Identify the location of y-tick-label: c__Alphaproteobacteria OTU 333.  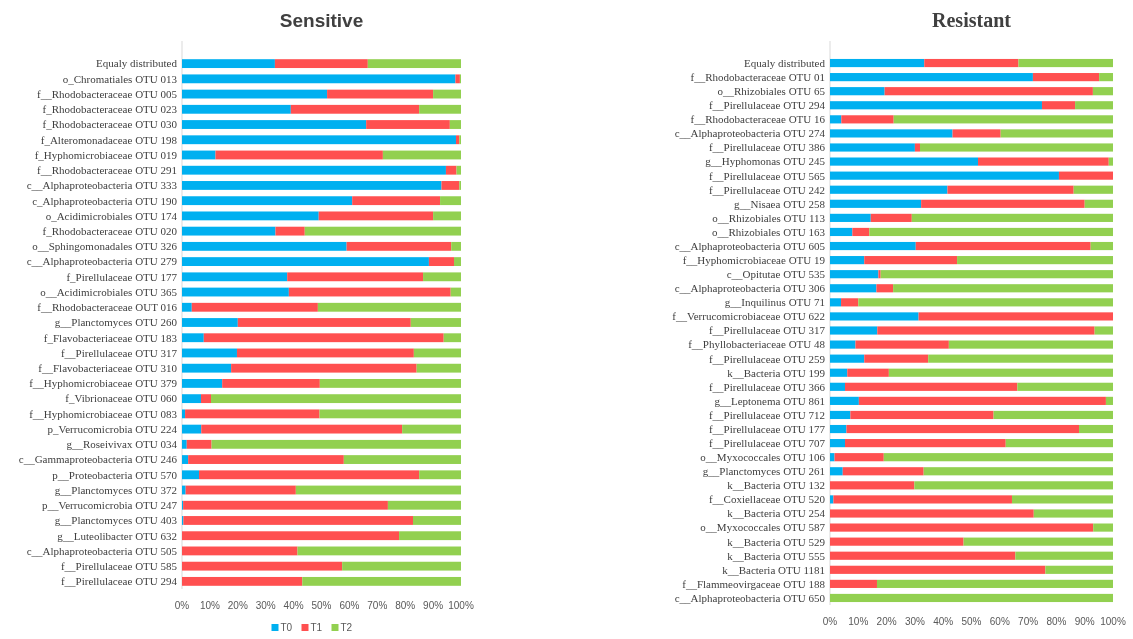
(102, 185).